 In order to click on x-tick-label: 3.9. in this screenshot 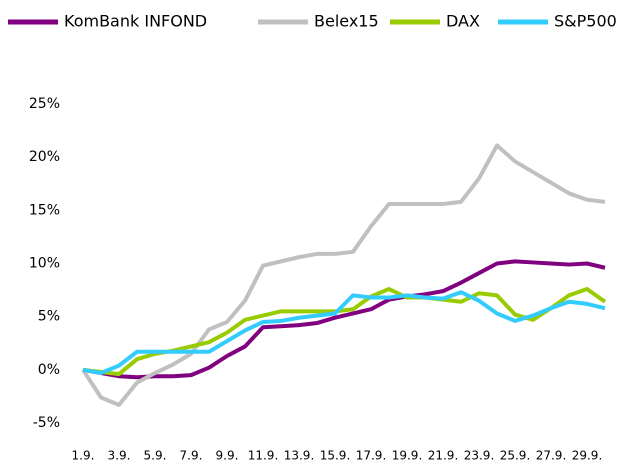, I will do `click(119, 456)`.